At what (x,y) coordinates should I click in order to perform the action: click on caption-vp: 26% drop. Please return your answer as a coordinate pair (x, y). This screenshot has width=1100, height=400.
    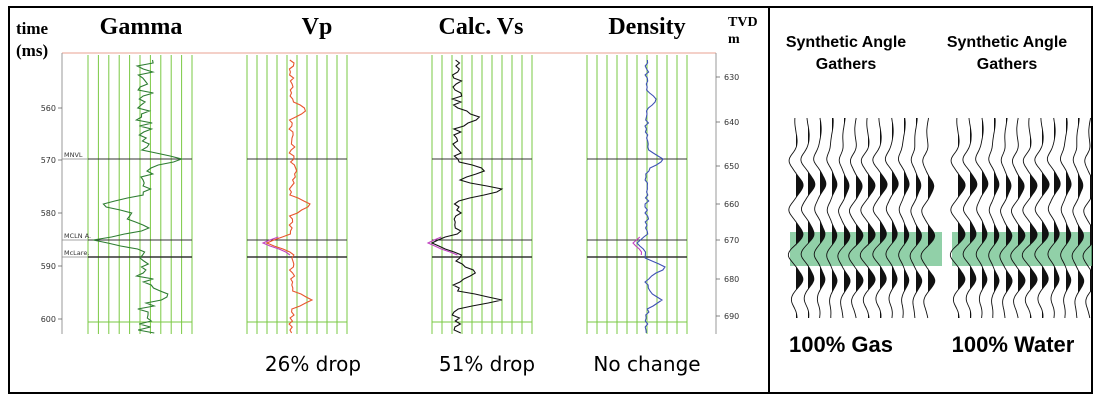
    Looking at the image, I should click on (313, 364).